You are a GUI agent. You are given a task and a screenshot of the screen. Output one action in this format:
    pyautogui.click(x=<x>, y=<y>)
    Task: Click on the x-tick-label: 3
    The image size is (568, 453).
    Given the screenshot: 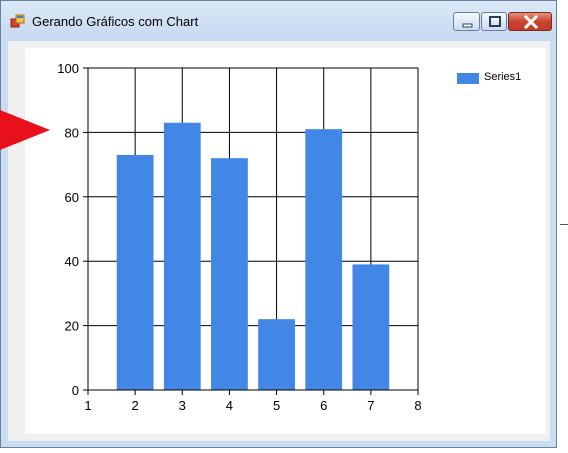 What is the action you would take?
    pyautogui.click(x=182, y=405)
    